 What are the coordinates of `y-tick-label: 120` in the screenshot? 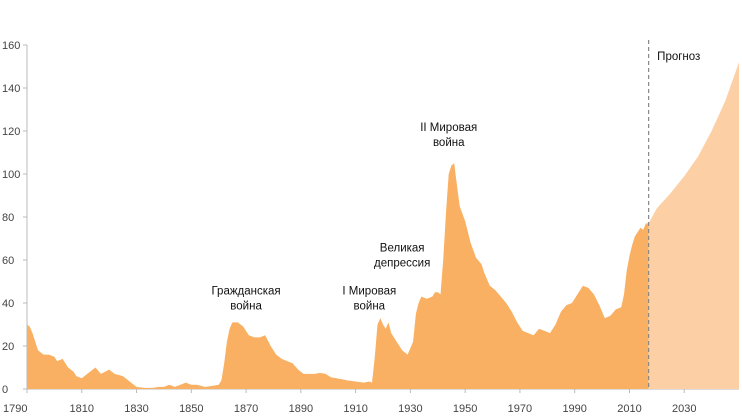 It's located at (11, 132).